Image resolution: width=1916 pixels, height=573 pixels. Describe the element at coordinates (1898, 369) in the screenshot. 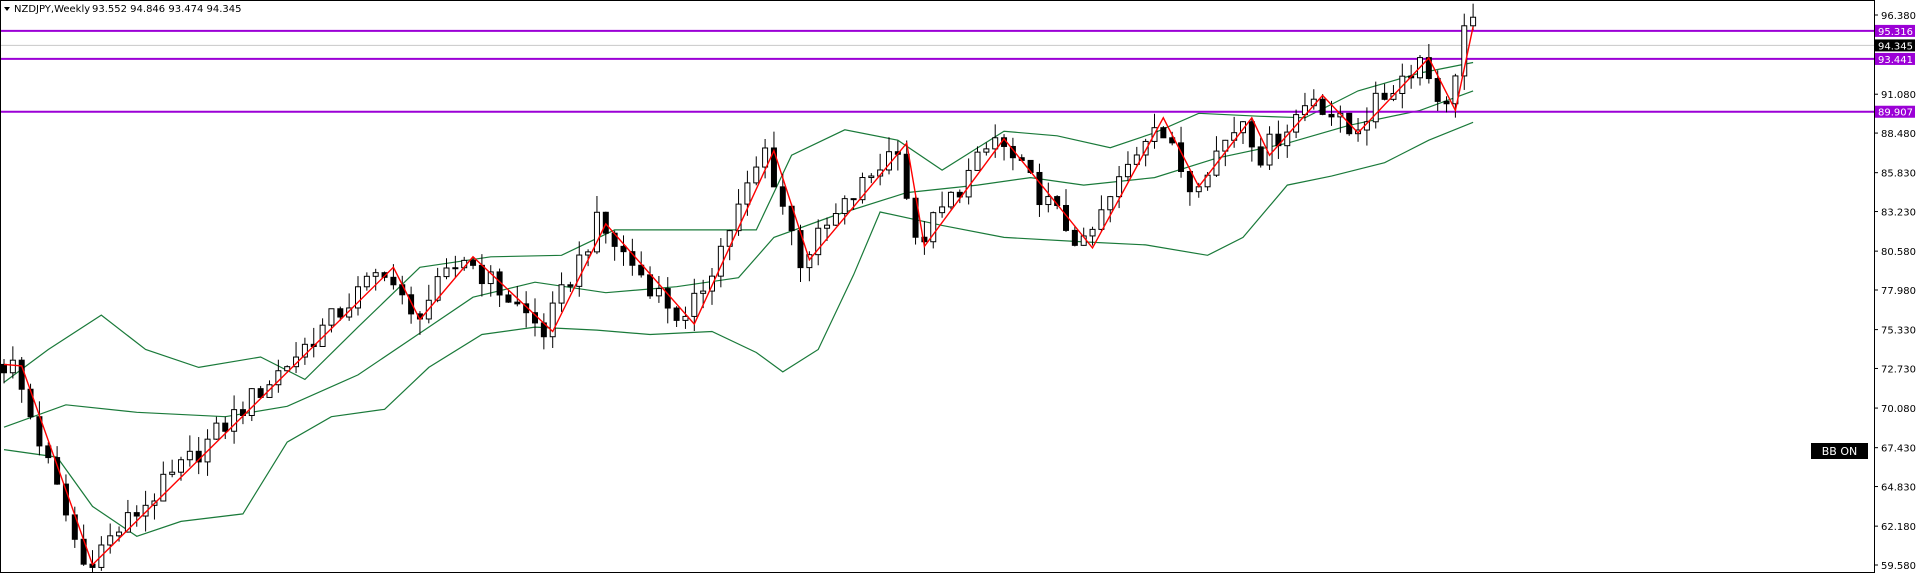

I see `y-tick-label: 72.730` at that location.